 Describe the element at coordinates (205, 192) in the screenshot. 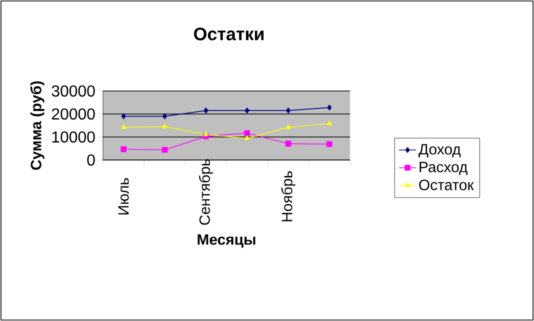

I see `x-tick-label: Сентябрь` at that location.